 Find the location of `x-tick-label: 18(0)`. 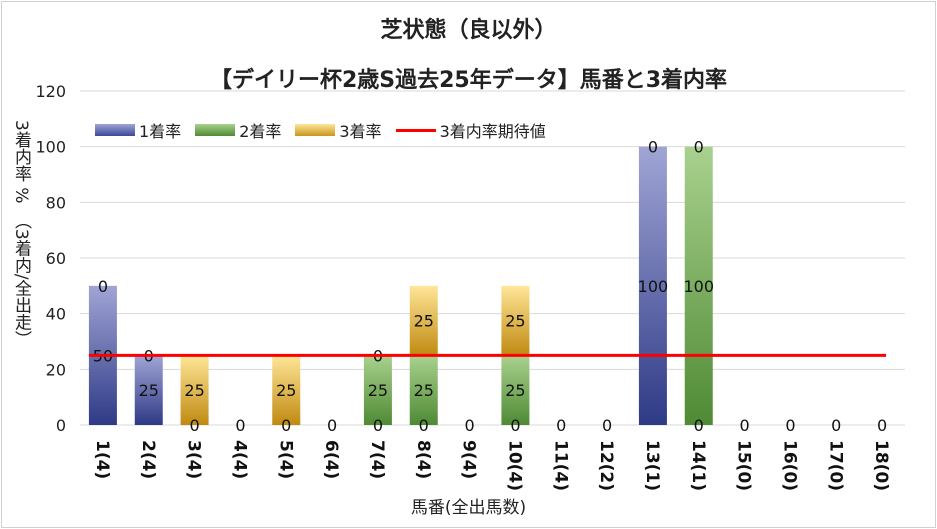

x-tick-label: 18(0) is located at coordinates (881, 465).